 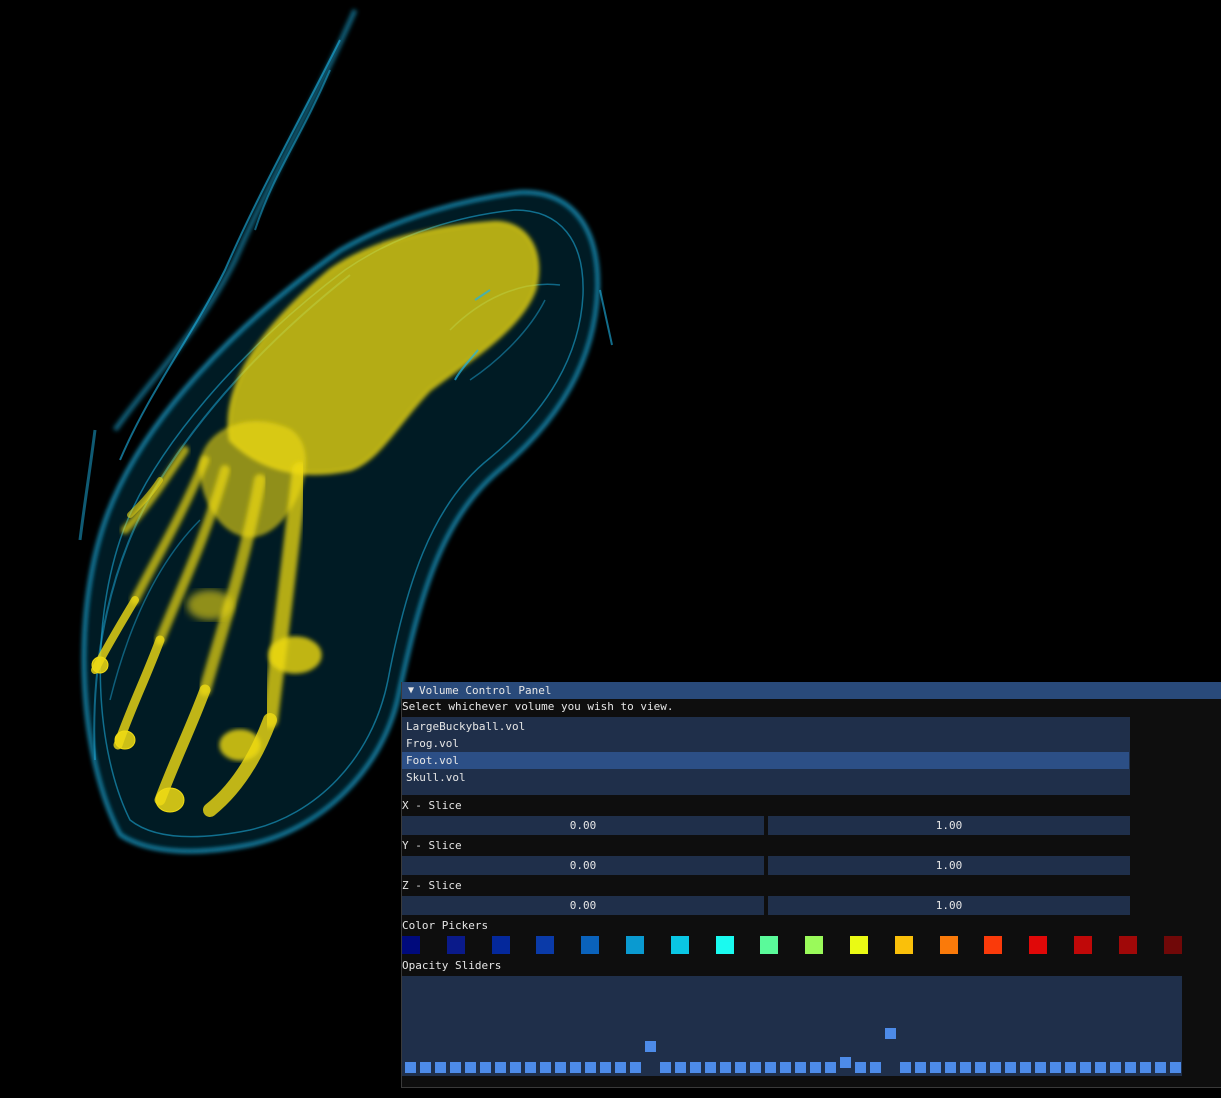 What do you see at coordinates (949, 905) in the screenshot?
I see `z-slice-max-slider: 1.00` at bounding box center [949, 905].